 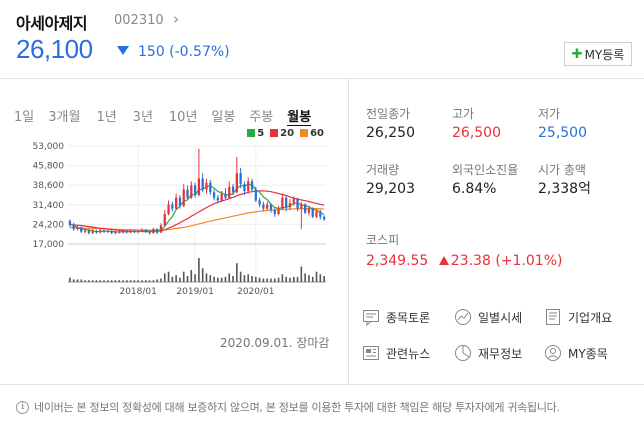 I want to click on link-user: MY종목, so click(x=576, y=353).